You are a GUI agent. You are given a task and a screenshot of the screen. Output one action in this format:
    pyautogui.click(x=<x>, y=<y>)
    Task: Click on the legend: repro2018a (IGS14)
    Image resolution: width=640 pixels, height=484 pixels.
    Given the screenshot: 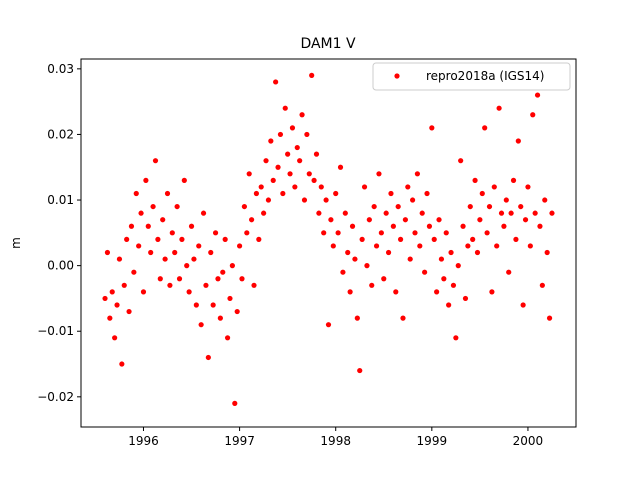 What is the action you would take?
    pyautogui.click(x=471, y=76)
    